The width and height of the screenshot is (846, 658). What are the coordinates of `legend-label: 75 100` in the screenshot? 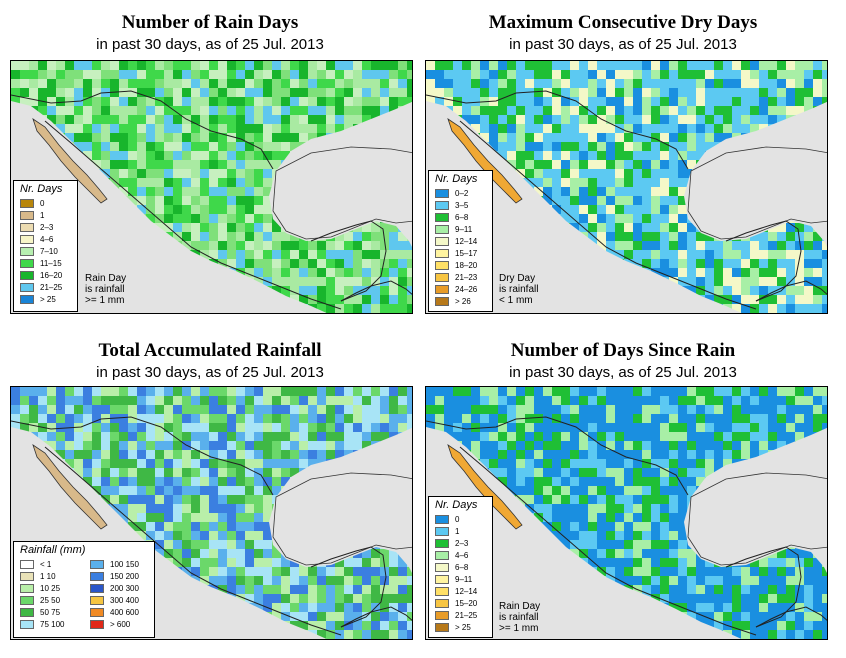 It's located at (52, 624).